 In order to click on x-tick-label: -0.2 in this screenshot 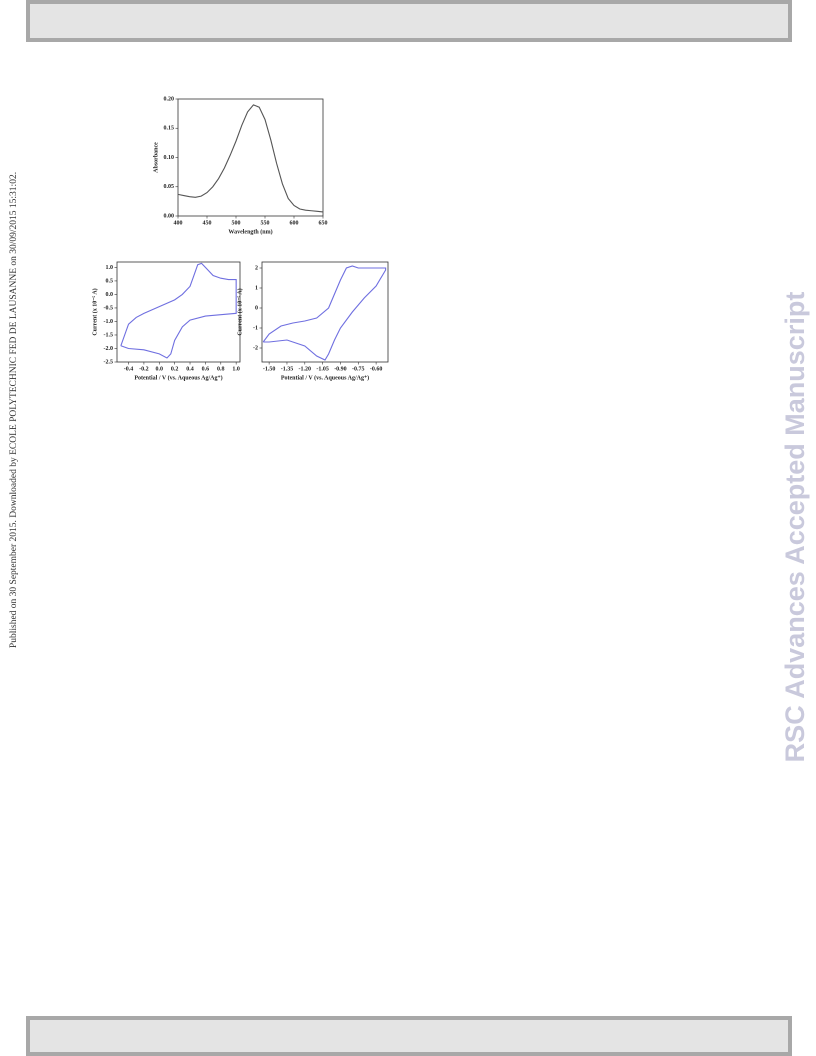, I will do `click(144, 369)`.